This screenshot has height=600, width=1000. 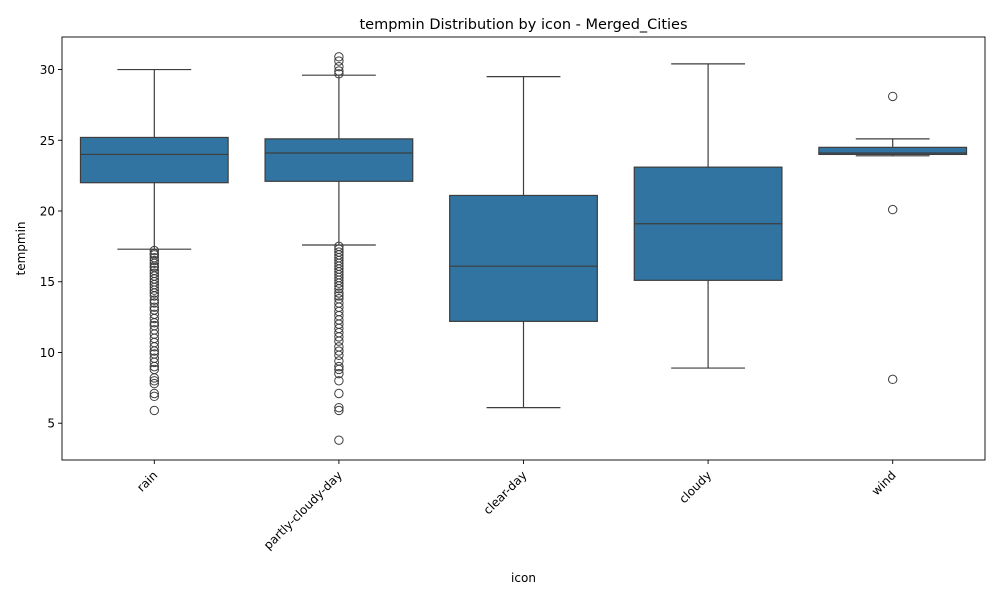 What do you see at coordinates (147, 481) in the screenshot?
I see `x-tick-label: rain` at bounding box center [147, 481].